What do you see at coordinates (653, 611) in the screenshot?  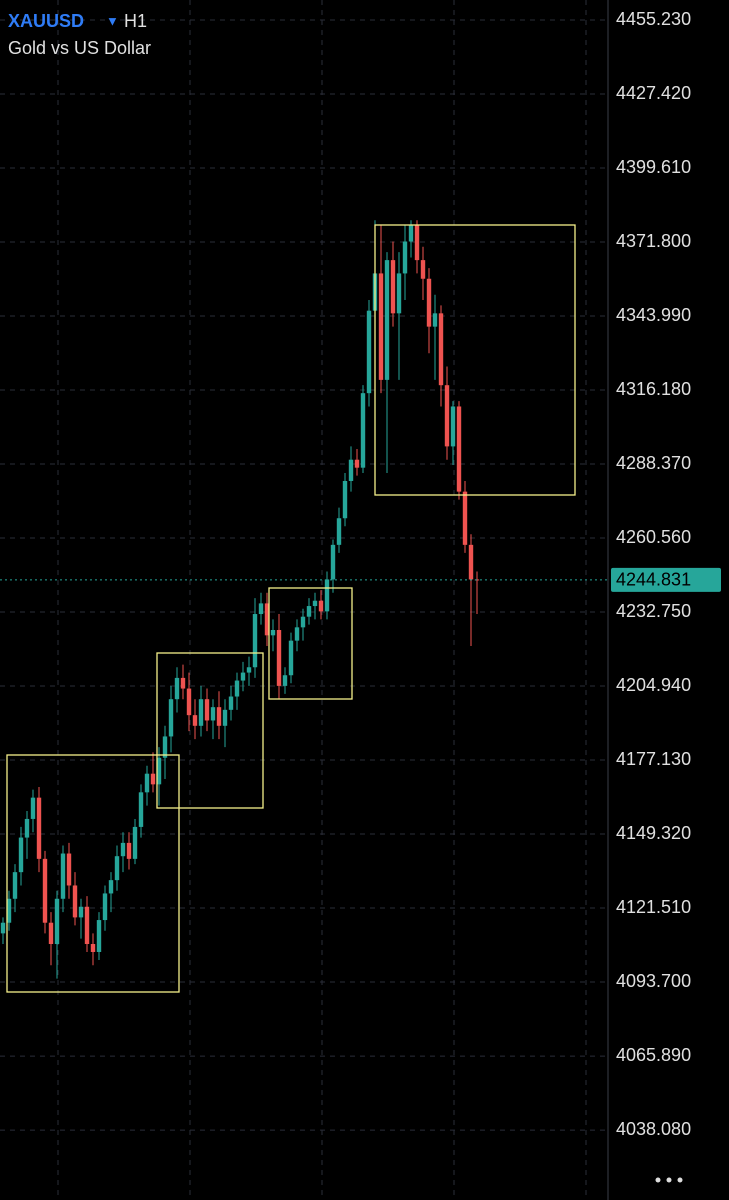 I see `y-tick-label: 4232.750` at bounding box center [653, 611].